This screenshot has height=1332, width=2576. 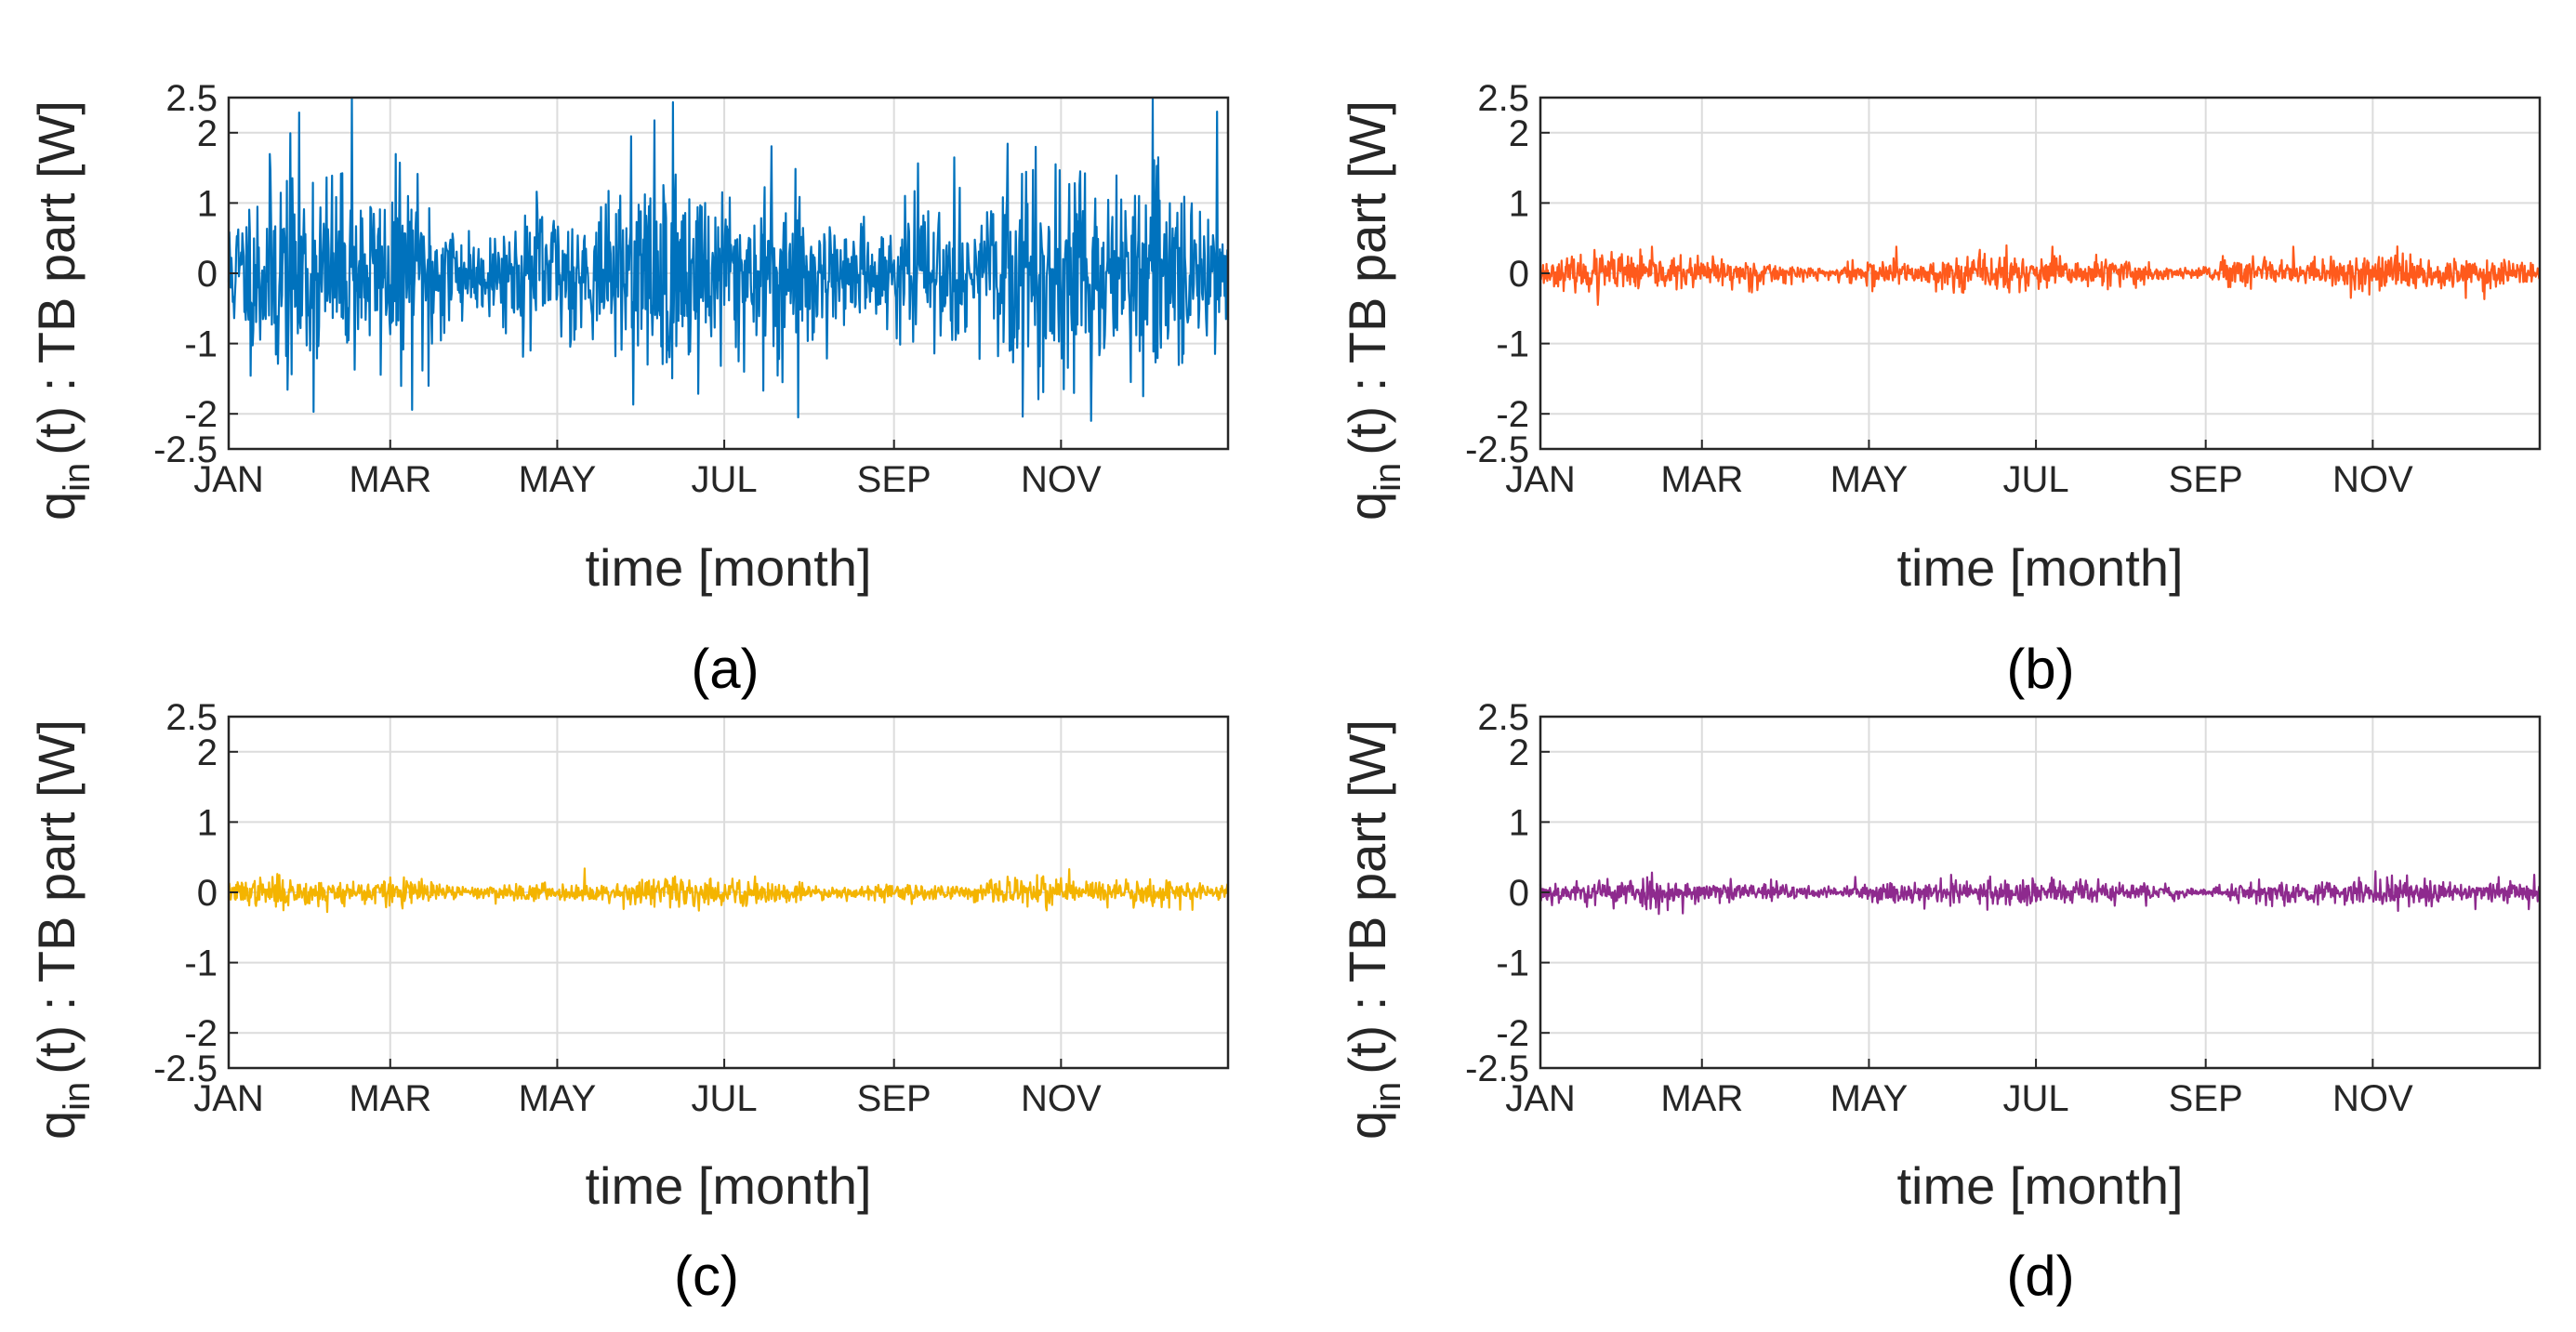 What do you see at coordinates (725, 669) in the screenshot?
I see `panel-label: (a)` at bounding box center [725, 669].